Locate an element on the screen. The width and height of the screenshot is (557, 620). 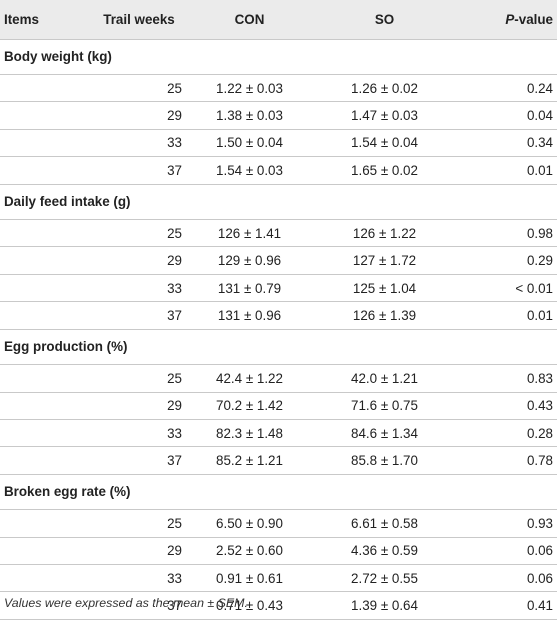
section-row: Broken egg rate (%) is located at coordinates (278, 492).